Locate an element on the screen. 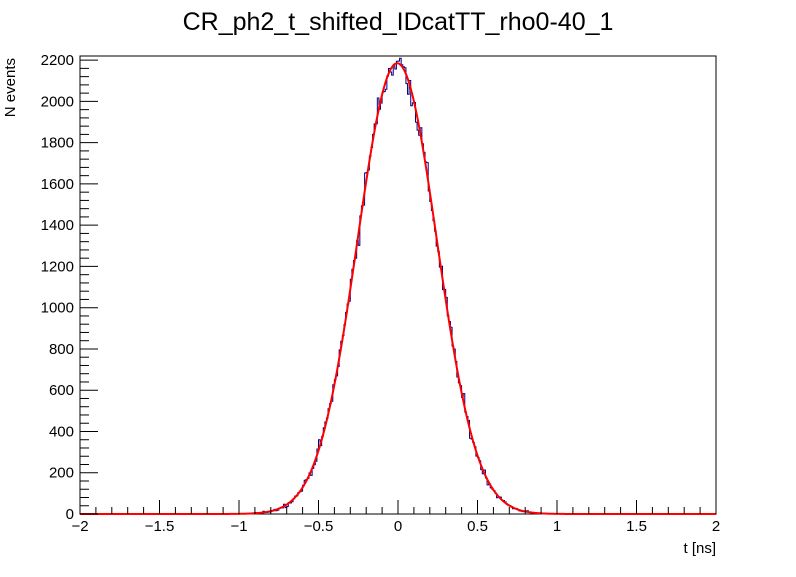 The width and height of the screenshot is (796, 577). x-tick-label: 1 is located at coordinates (557, 526).